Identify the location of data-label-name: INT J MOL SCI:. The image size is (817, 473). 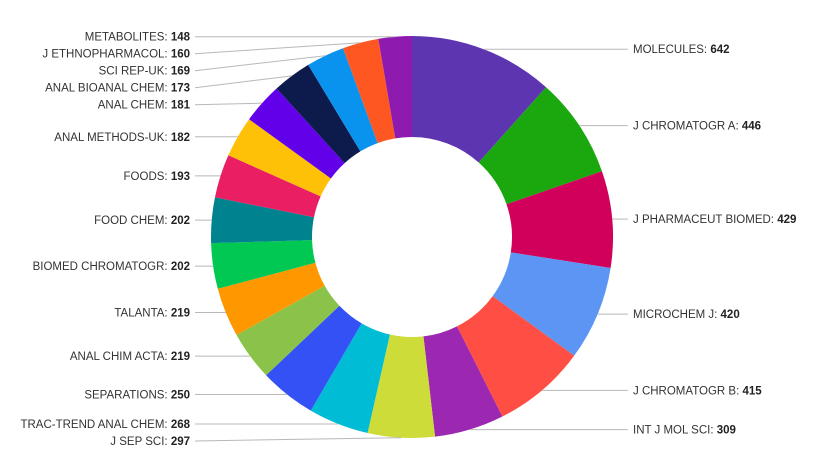
(675, 431).